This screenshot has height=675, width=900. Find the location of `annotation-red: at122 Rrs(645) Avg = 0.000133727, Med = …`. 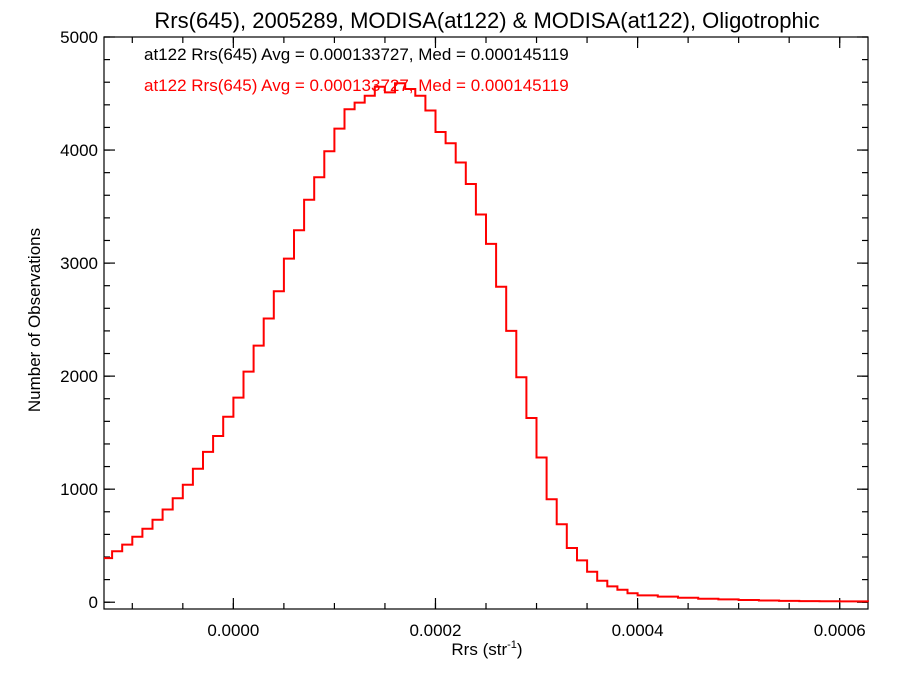

annotation-red: at122 Rrs(645) Avg = 0.000133727, Med = … is located at coordinates (356, 85).